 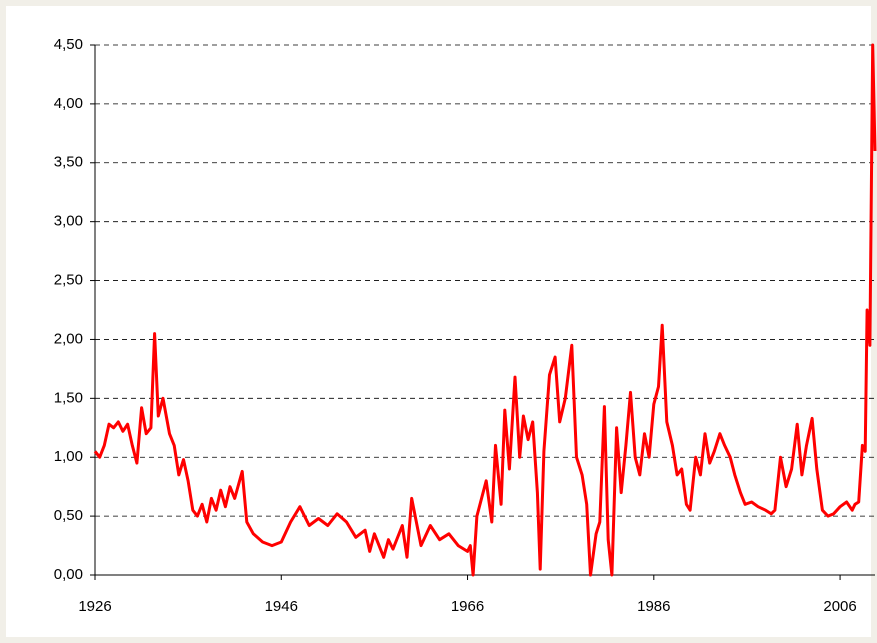 What do you see at coordinates (839, 606) in the screenshot?
I see `x-tick-label: 2006` at bounding box center [839, 606].